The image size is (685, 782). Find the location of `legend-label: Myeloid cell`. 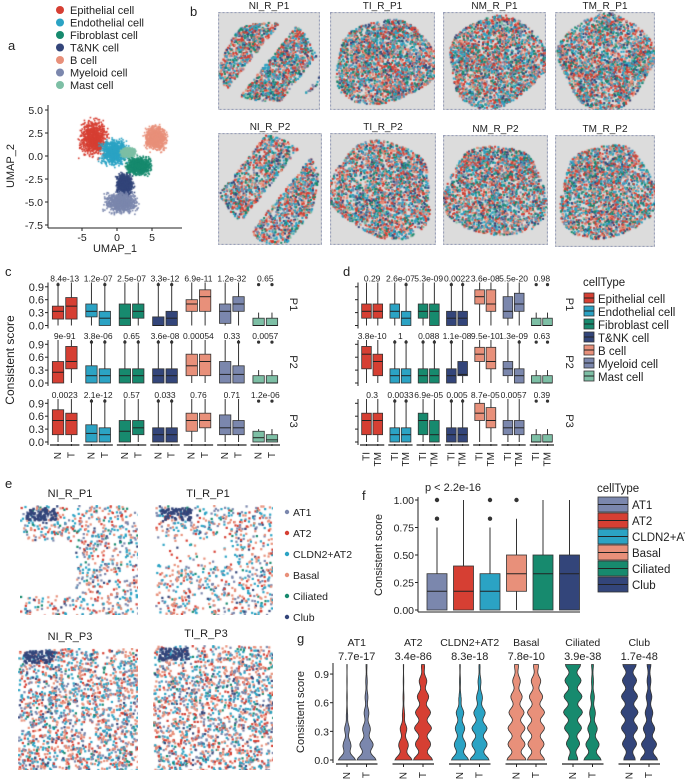

legend-label: Myeloid cell is located at coordinates (628, 365).